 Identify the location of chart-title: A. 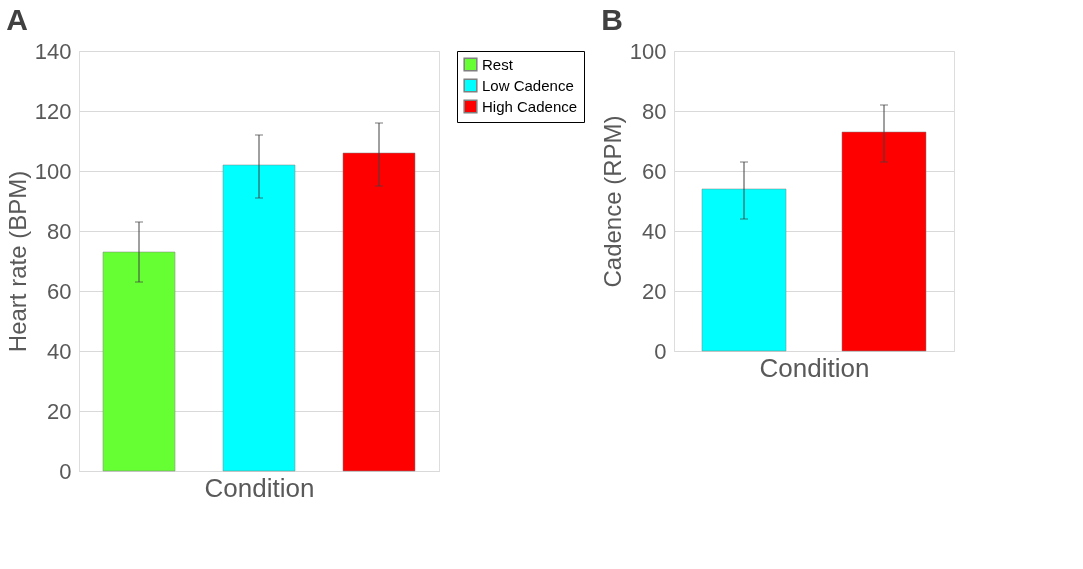
(17, 19).